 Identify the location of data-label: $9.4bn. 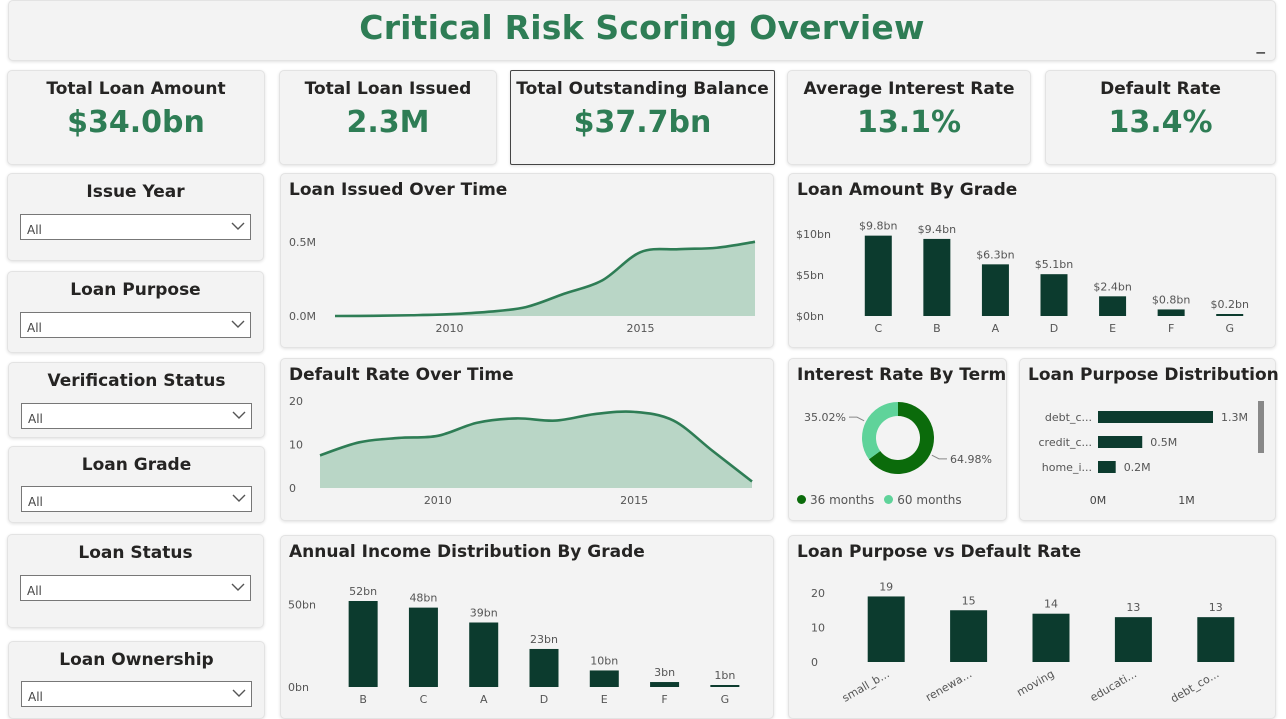
(937, 229).